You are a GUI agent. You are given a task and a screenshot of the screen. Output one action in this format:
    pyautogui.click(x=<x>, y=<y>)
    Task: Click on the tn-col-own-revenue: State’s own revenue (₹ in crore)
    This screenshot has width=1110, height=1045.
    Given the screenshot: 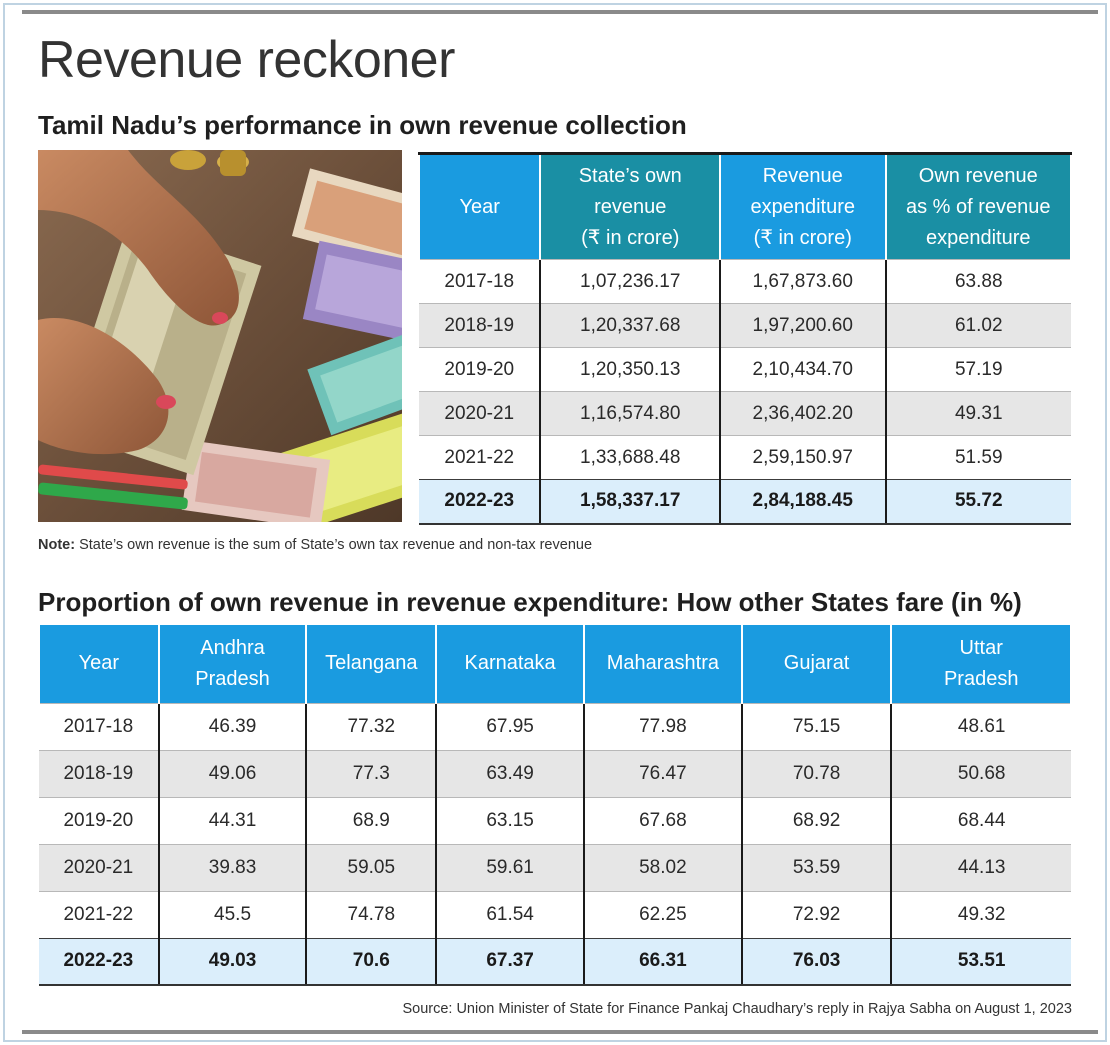 What is the action you would take?
    pyautogui.click(x=630, y=206)
    